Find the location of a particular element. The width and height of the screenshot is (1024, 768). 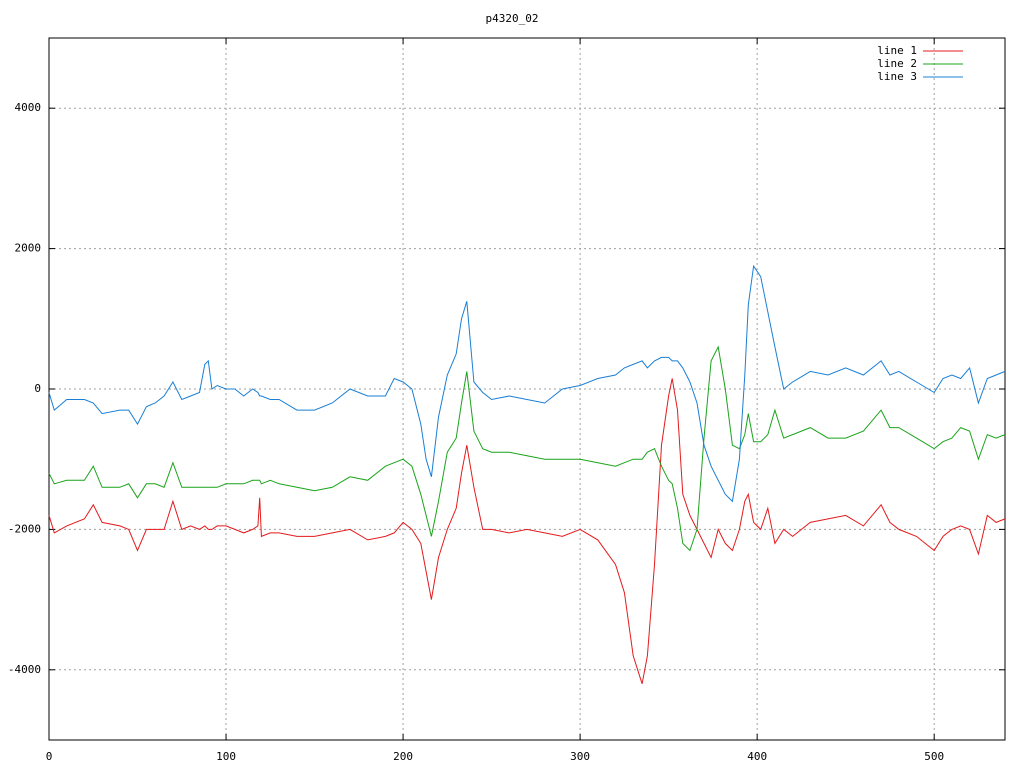

y-tick-label: 2000 is located at coordinates (28, 248).